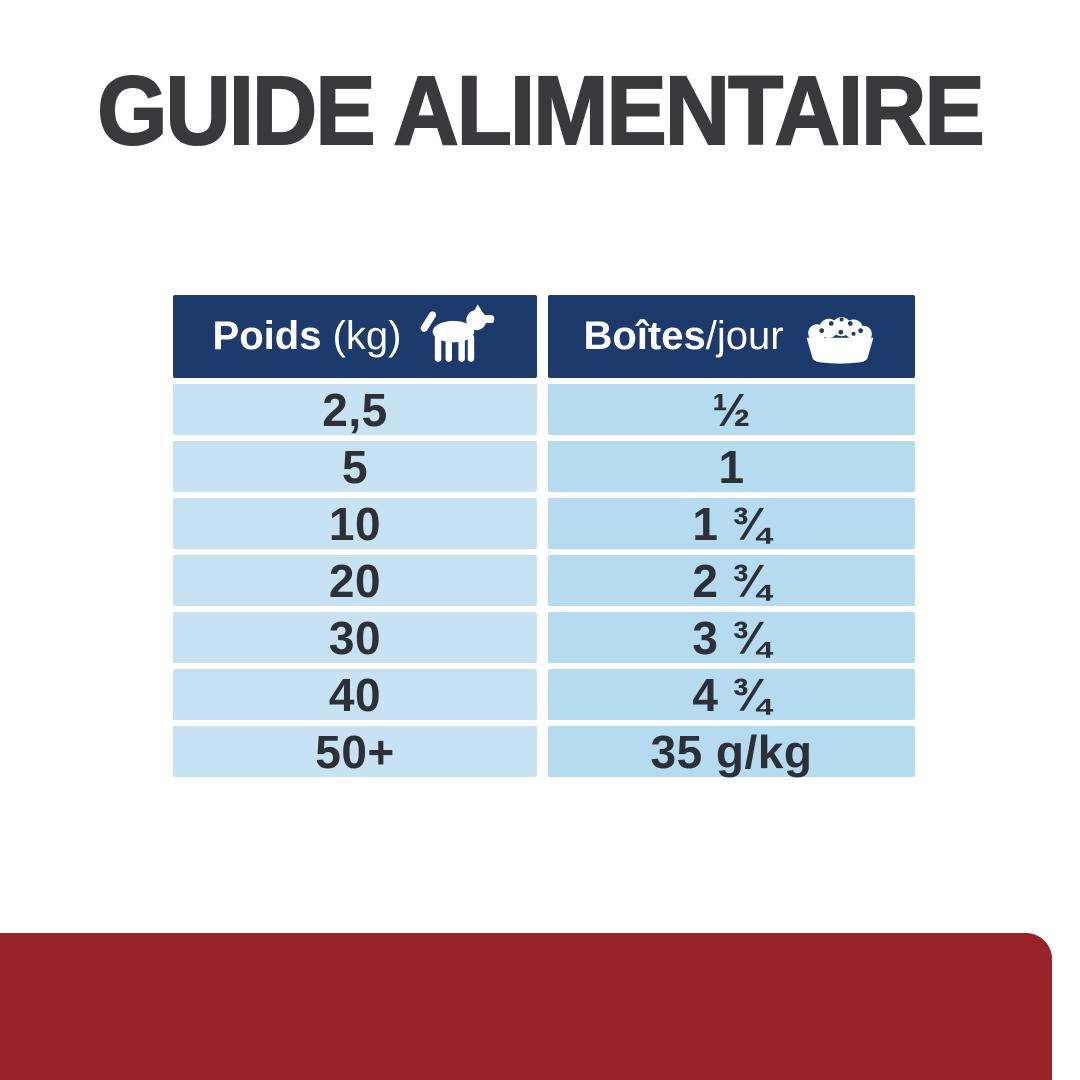 The image size is (1080, 1080). Describe the element at coordinates (526, 1006) in the screenshot. I see `red-footer-band` at that location.